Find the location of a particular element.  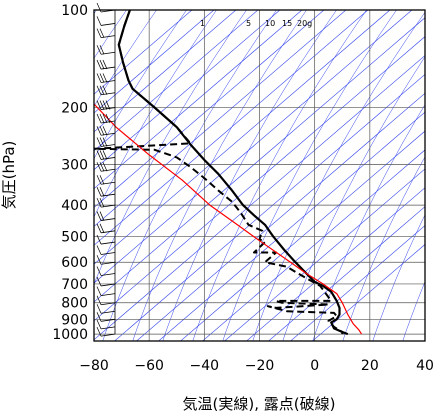

x-tick-label: −60 is located at coordinates (149, 366).